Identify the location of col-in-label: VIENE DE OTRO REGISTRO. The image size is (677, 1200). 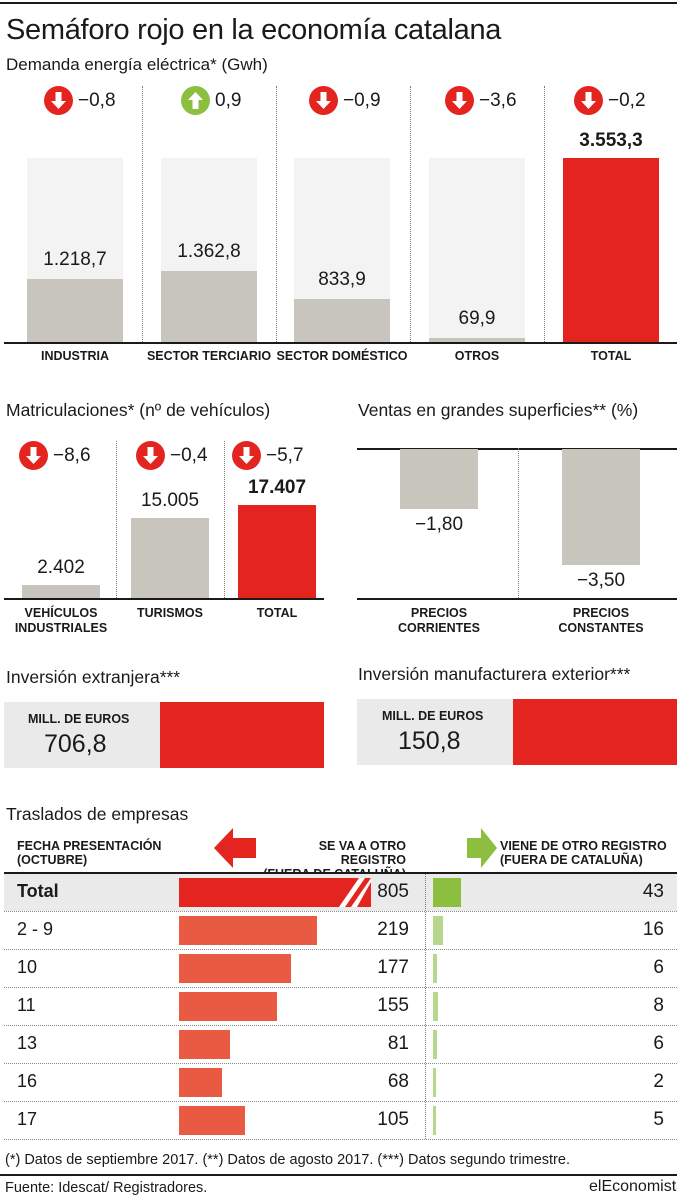
(583, 846).